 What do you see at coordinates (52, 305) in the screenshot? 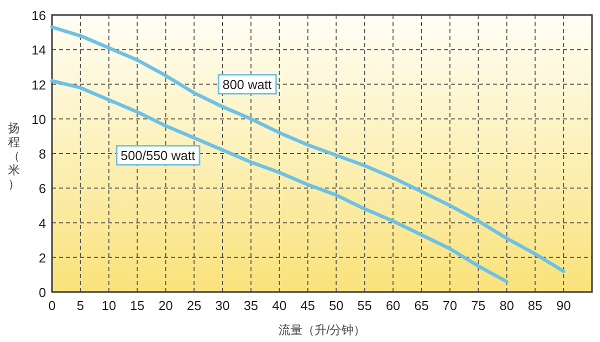
I see `x-tick-label: 0` at bounding box center [52, 305].